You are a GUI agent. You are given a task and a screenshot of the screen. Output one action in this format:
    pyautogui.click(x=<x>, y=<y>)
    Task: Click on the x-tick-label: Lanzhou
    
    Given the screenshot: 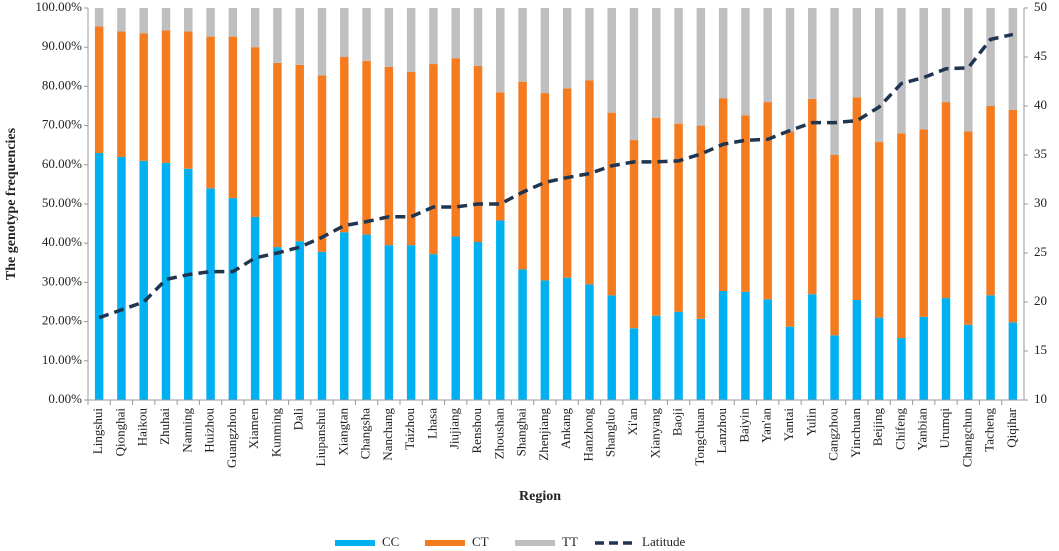 What is the action you would take?
    pyautogui.click(x=721, y=431)
    